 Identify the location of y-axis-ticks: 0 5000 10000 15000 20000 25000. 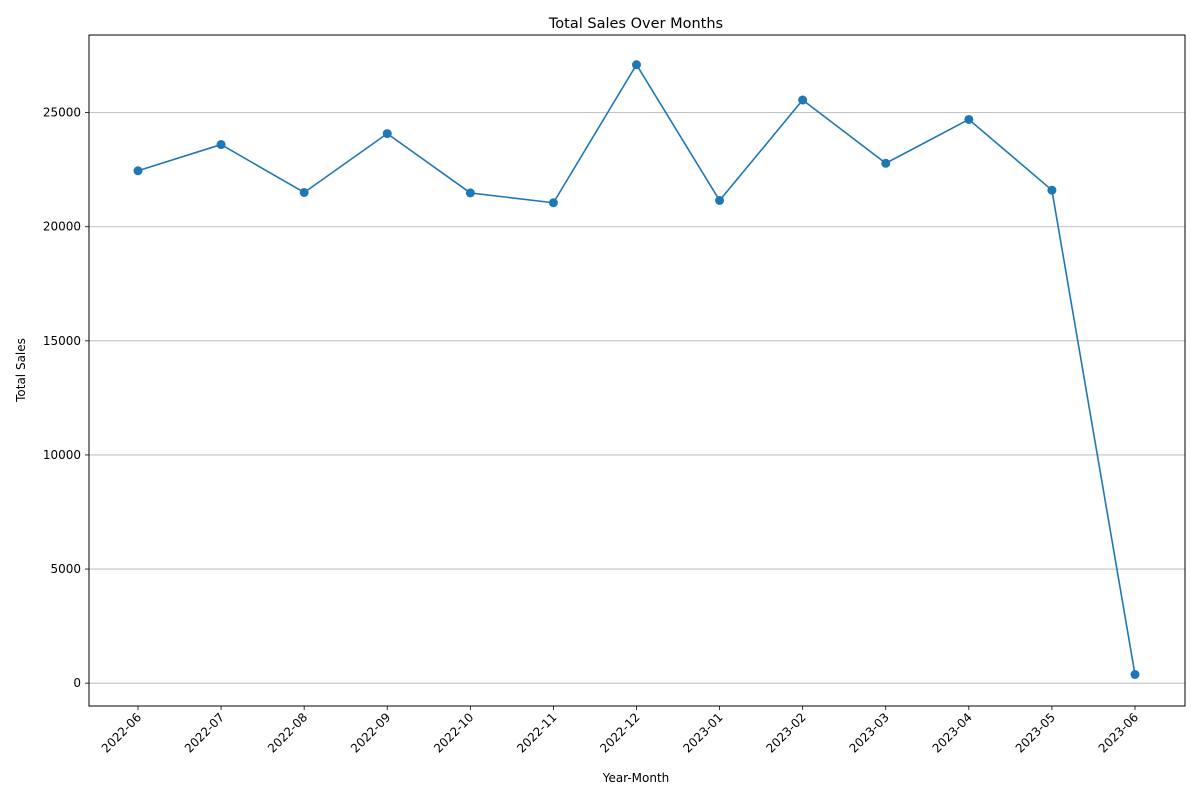
(66, 398).